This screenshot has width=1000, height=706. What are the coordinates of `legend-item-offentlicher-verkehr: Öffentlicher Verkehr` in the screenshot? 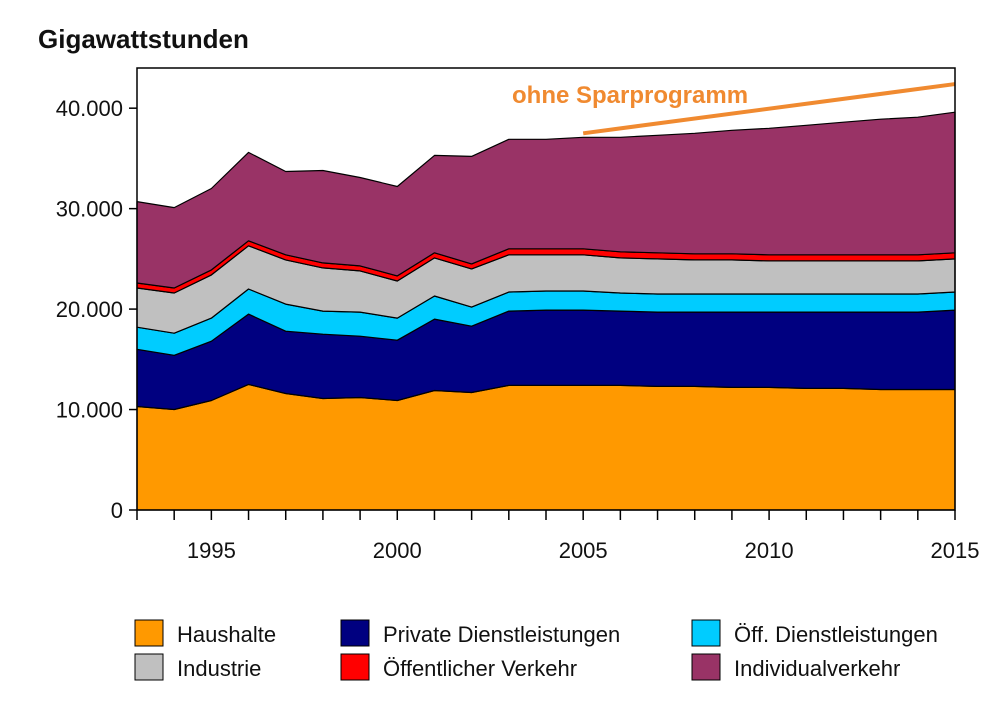 It's located at (458, 667).